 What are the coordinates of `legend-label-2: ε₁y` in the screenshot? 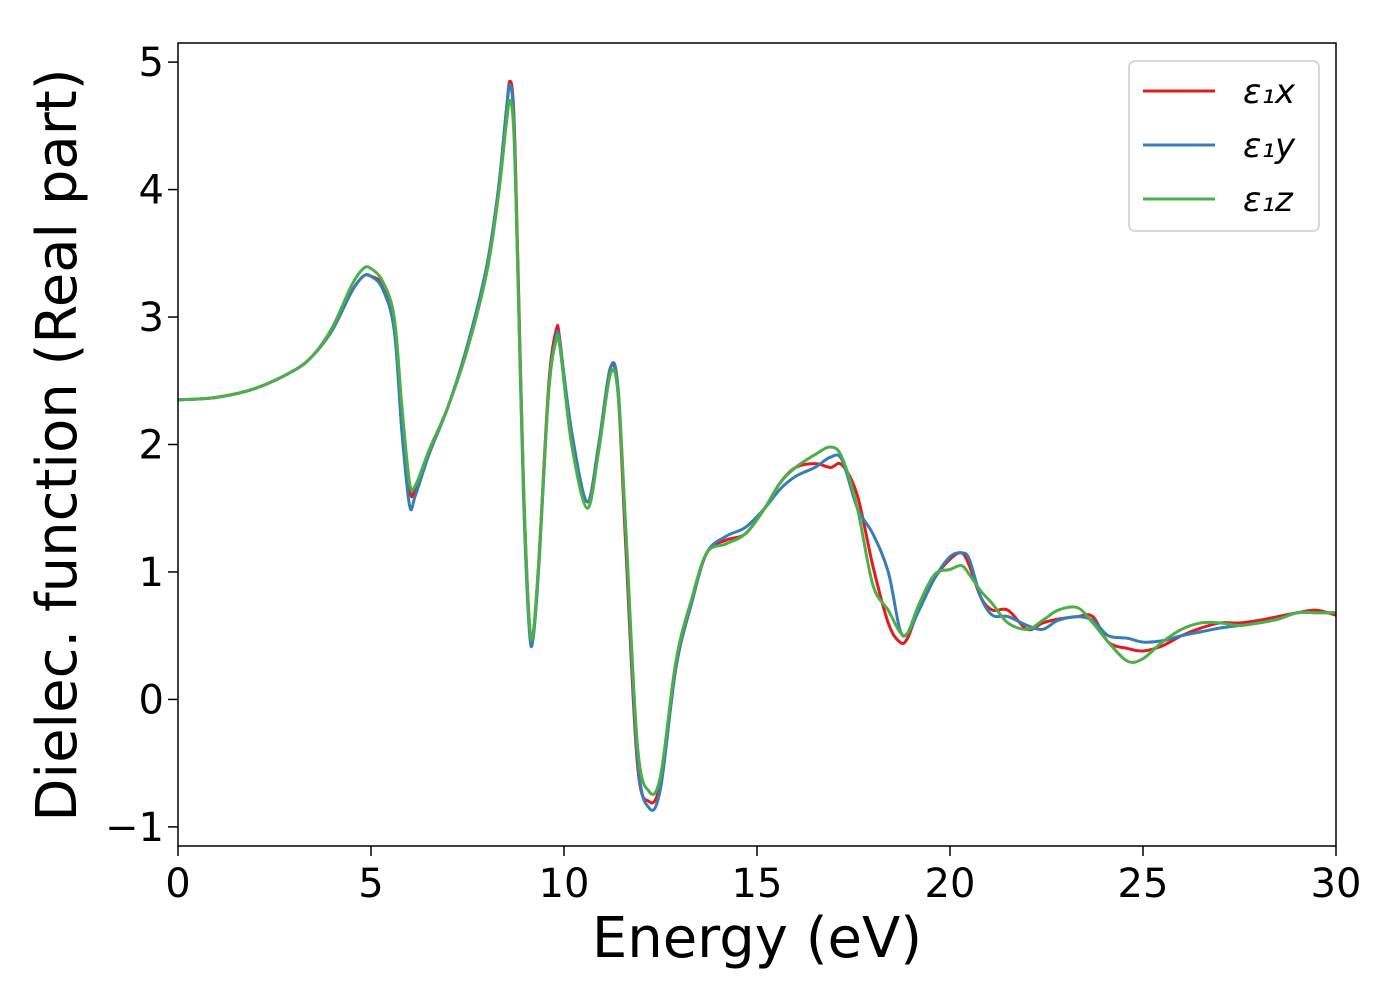 It's located at (1269, 146).